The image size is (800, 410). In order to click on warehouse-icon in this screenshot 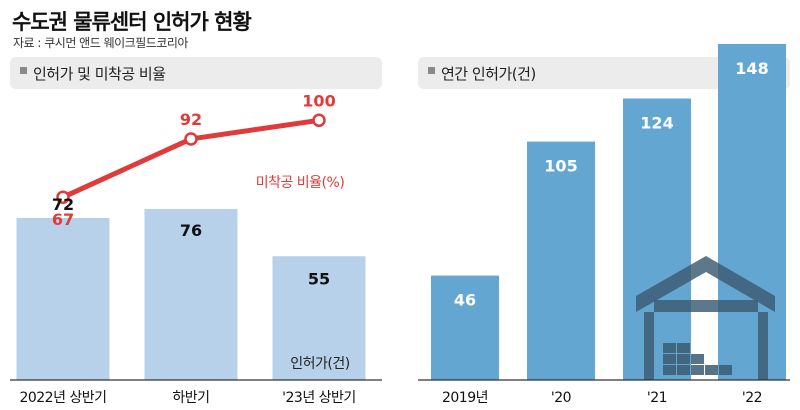, I will do `click(705, 318)`.